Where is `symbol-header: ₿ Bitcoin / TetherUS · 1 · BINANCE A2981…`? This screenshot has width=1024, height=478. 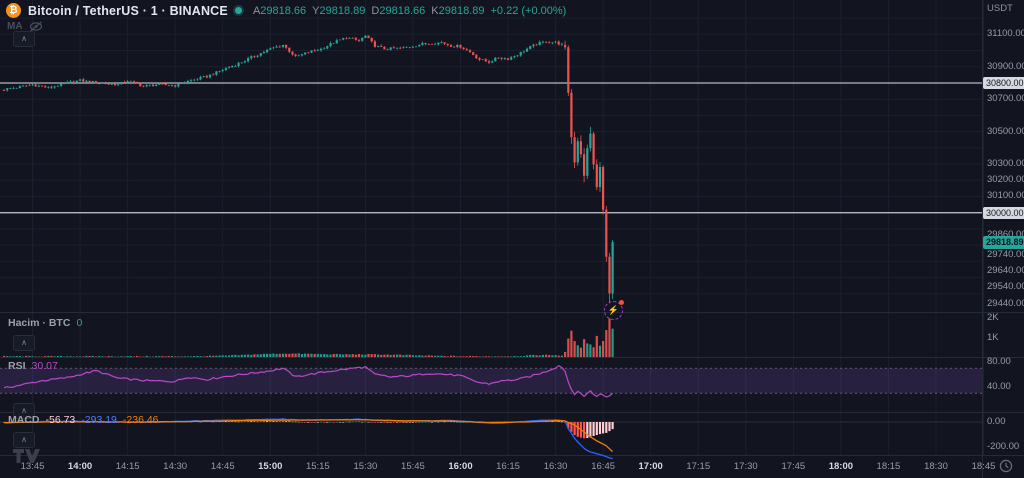
symbol-header: ₿ Bitcoin / TetherUS · 1 · BINANCE A2981… is located at coordinates (286, 10).